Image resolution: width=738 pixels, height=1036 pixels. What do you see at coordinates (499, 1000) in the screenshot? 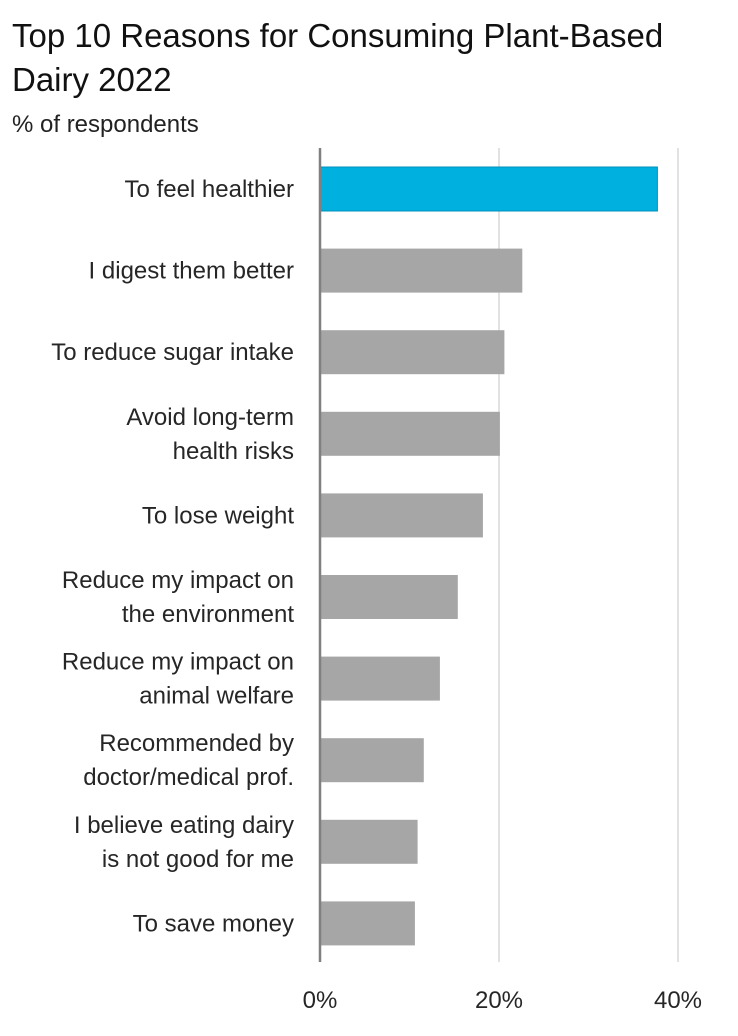
I see `x-tick-label: 20%` at bounding box center [499, 1000].